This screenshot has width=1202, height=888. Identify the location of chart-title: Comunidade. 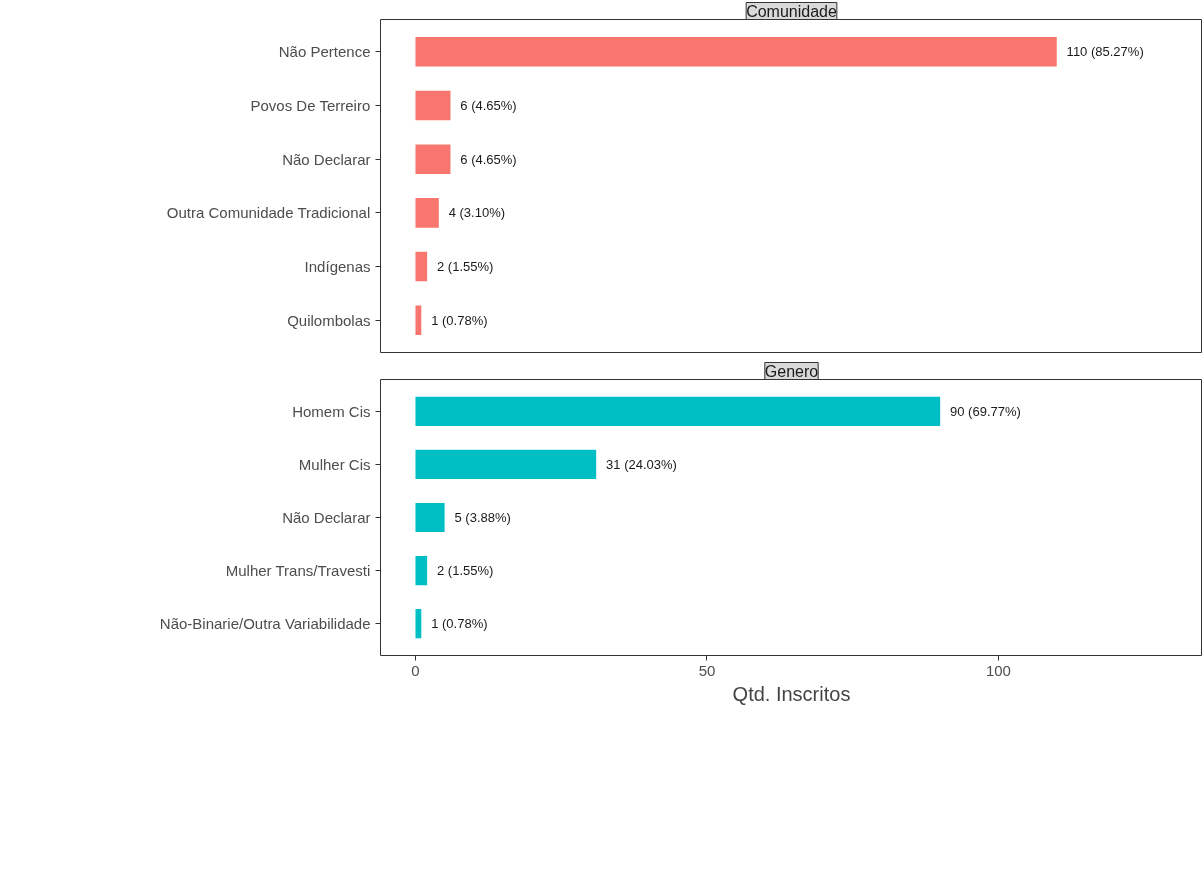
(791, 11).